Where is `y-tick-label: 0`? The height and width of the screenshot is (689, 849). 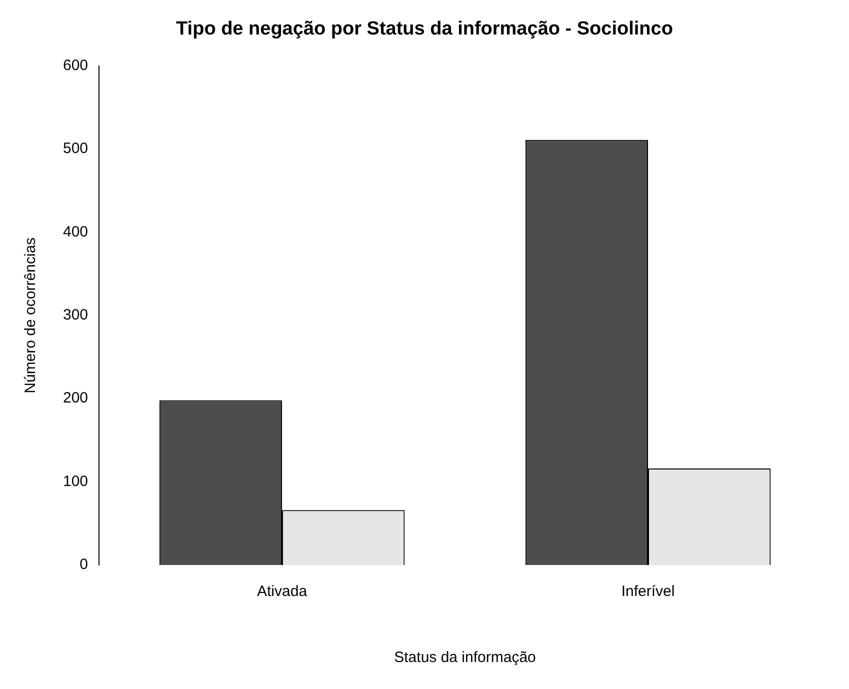
y-tick-label: 0 is located at coordinates (84, 565).